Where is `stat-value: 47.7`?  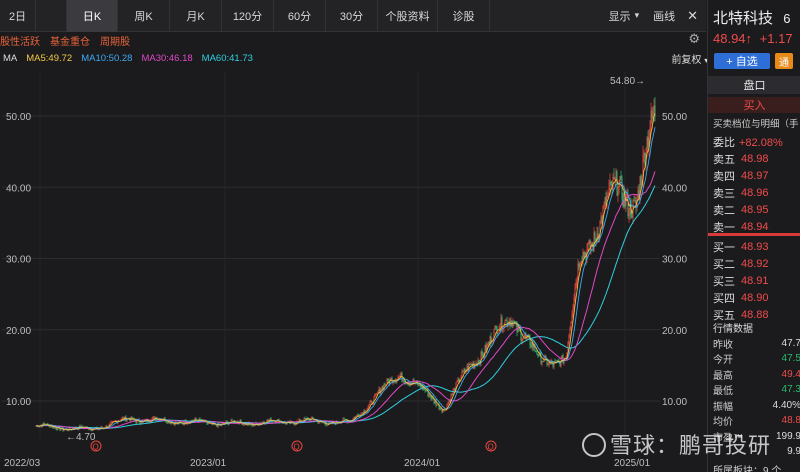 stat-value: 47.7 is located at coordinates (790, 343).